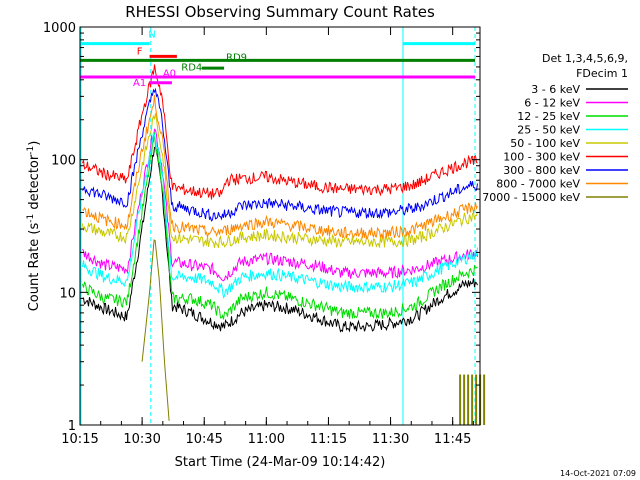  What do you see at coordinates (598, 473) in the screenshot?
I see `timestamp: 14-Oct-2021 07:09` at bounding box center [598, 473].